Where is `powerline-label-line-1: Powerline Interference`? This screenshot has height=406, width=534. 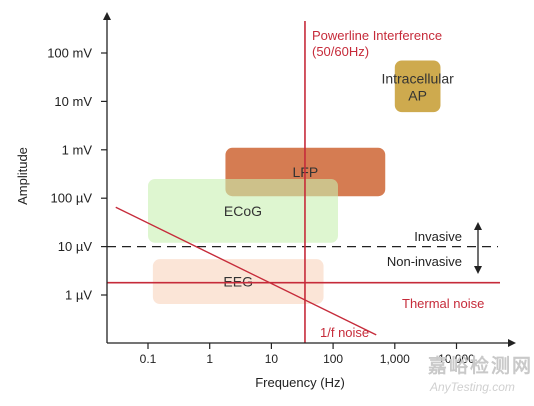 powerline-label-line-1: Powerline Interference is located at coordinates (377, 35).